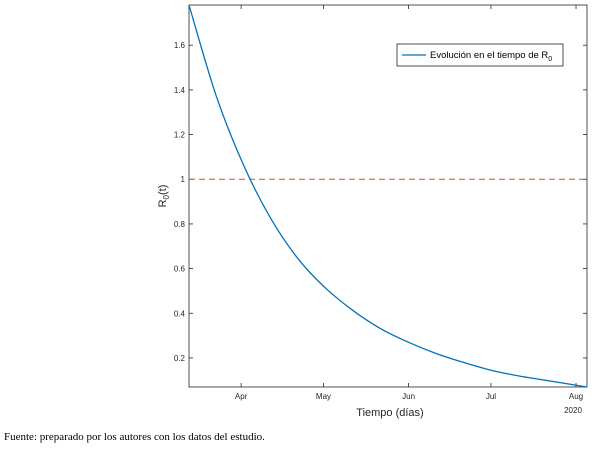 Image resolution: width=595 pixels, height=450 pixels. I want to click on legend: Evolución en el tiempo de R0, so click(480, 55).